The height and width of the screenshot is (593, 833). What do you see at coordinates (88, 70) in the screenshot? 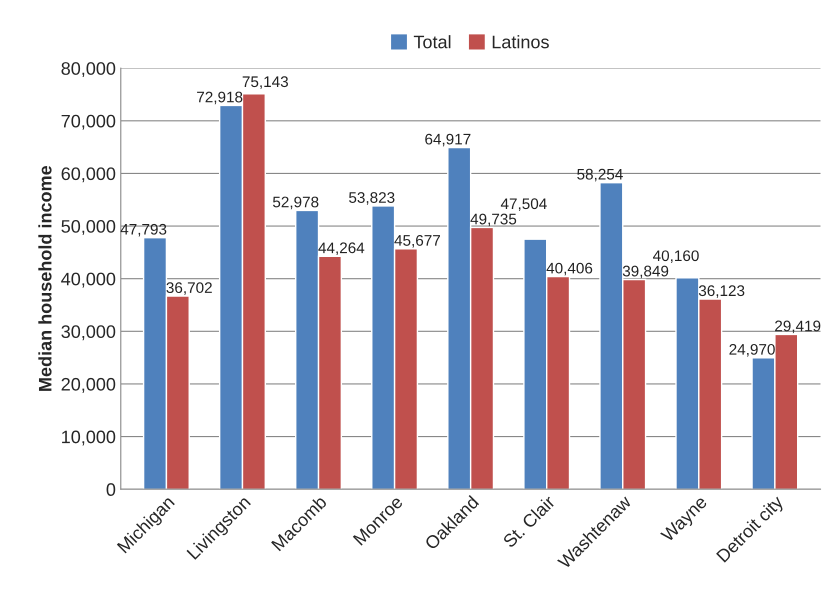
I see `y-tick-label: 80,000` at bounding box center [88, 70].